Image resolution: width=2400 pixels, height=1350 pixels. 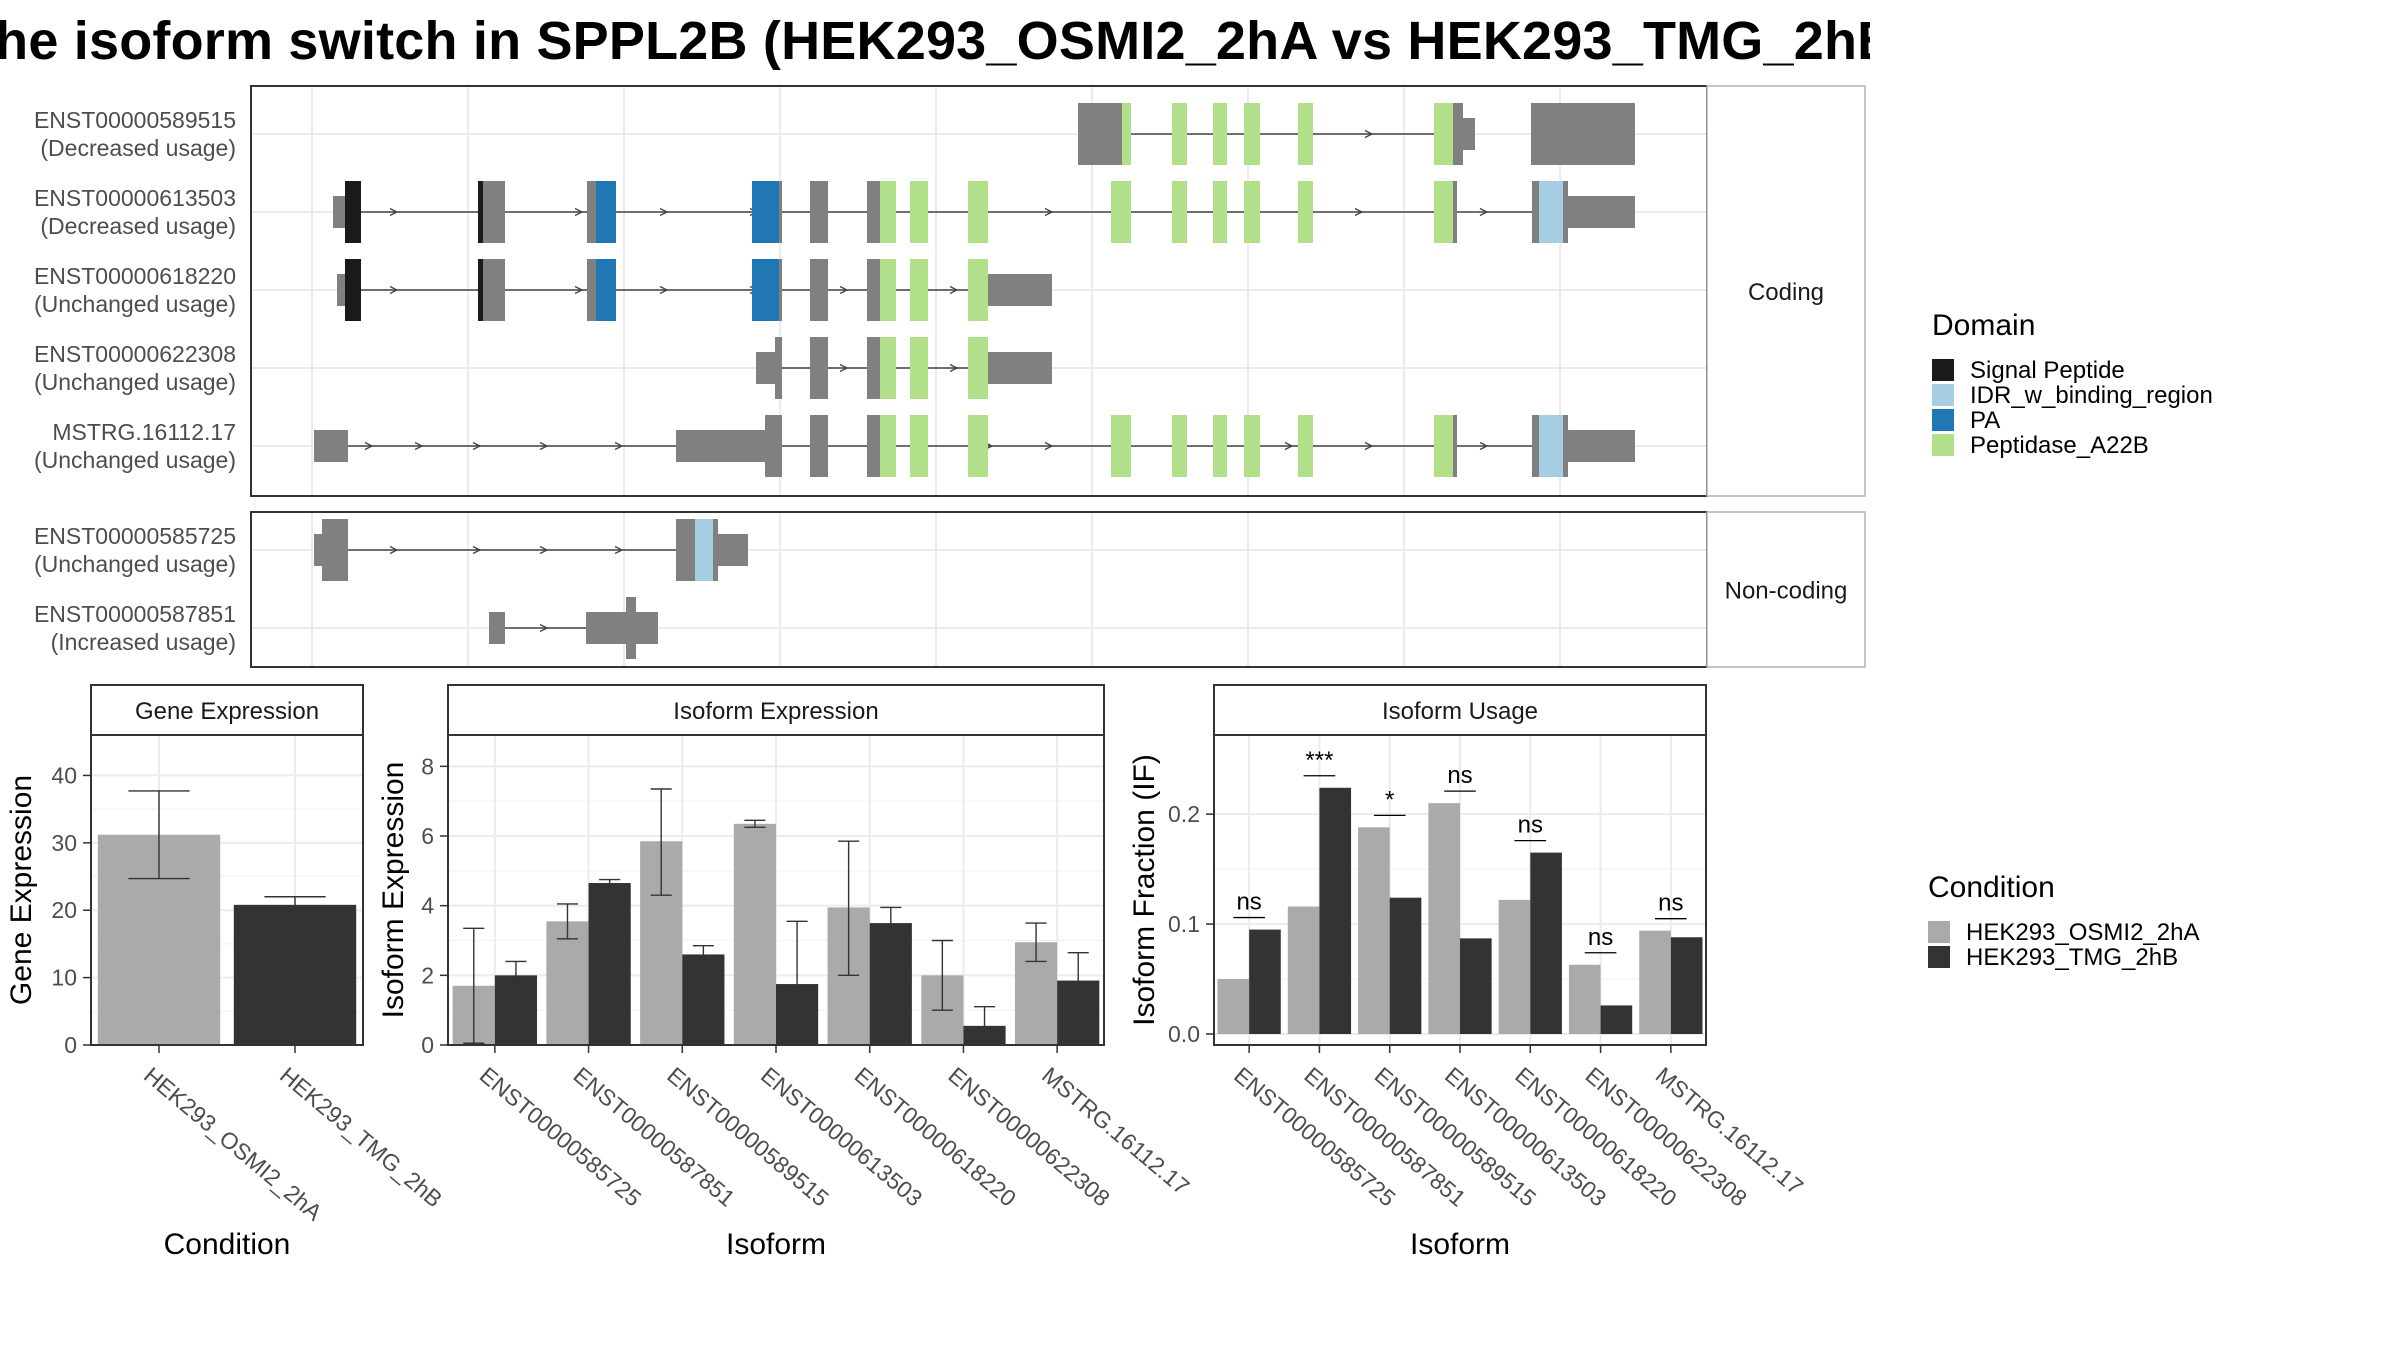 I want to click on gene-expression-chart-strip-bg, so click(x=227, y=710).